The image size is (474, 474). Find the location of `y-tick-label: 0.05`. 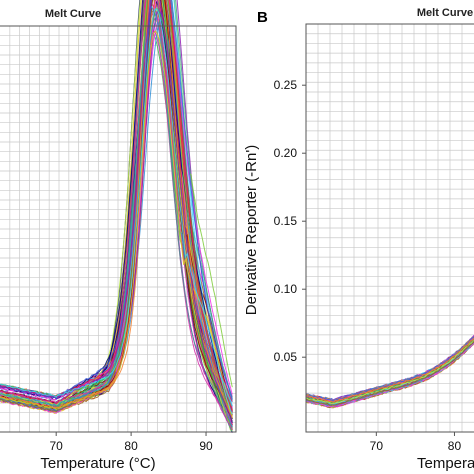

y-tick-label: 0.05 is located at coordinates (286, 357).